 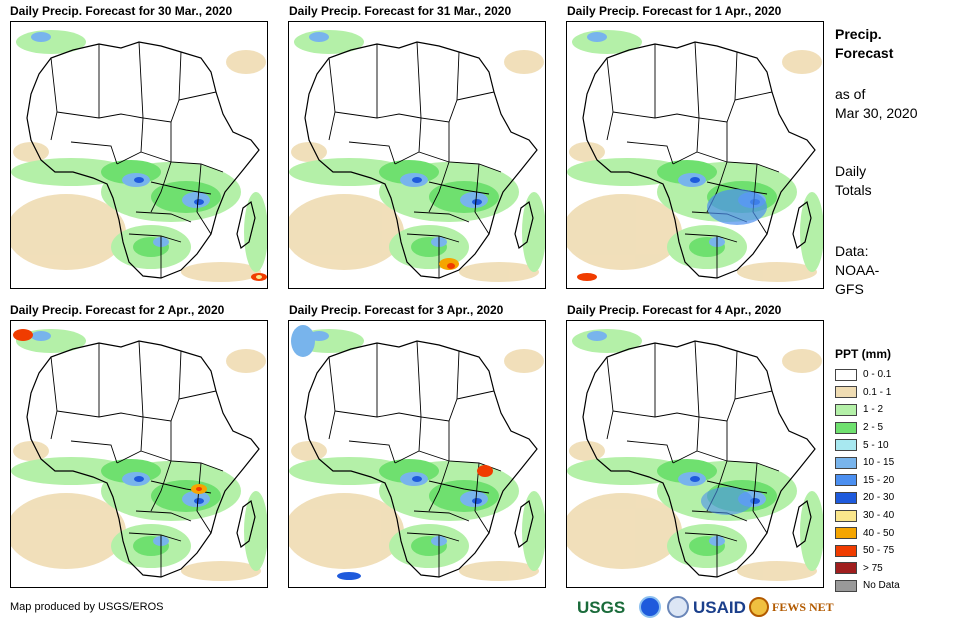 I want to click on legend-row: 2 - 5, so click(x=867, y=428).